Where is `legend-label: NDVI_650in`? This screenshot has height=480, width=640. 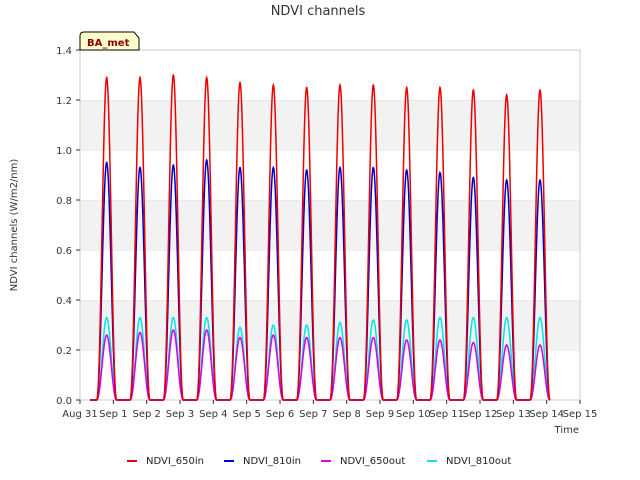
legend-label: NDVI_650in is located at coordinates (175, 461).